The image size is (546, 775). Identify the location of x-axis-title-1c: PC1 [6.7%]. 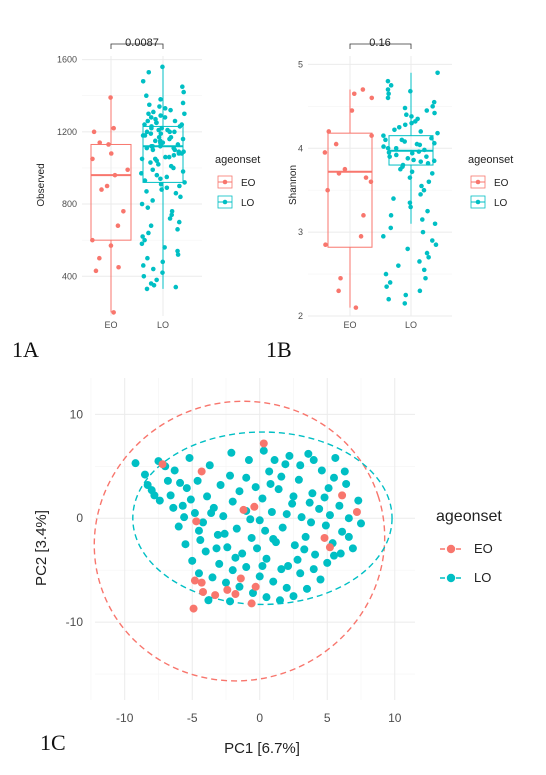
(262, 748).